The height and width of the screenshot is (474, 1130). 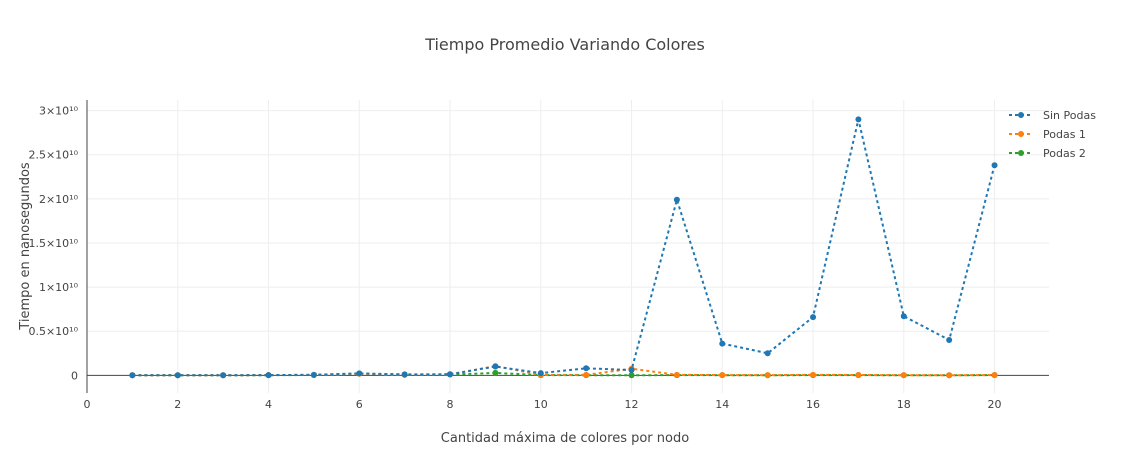 What do you see at coordinates (813, 404) in the screenshot?
I see `x-tick-label: 16` at bounding box center [813, 404].